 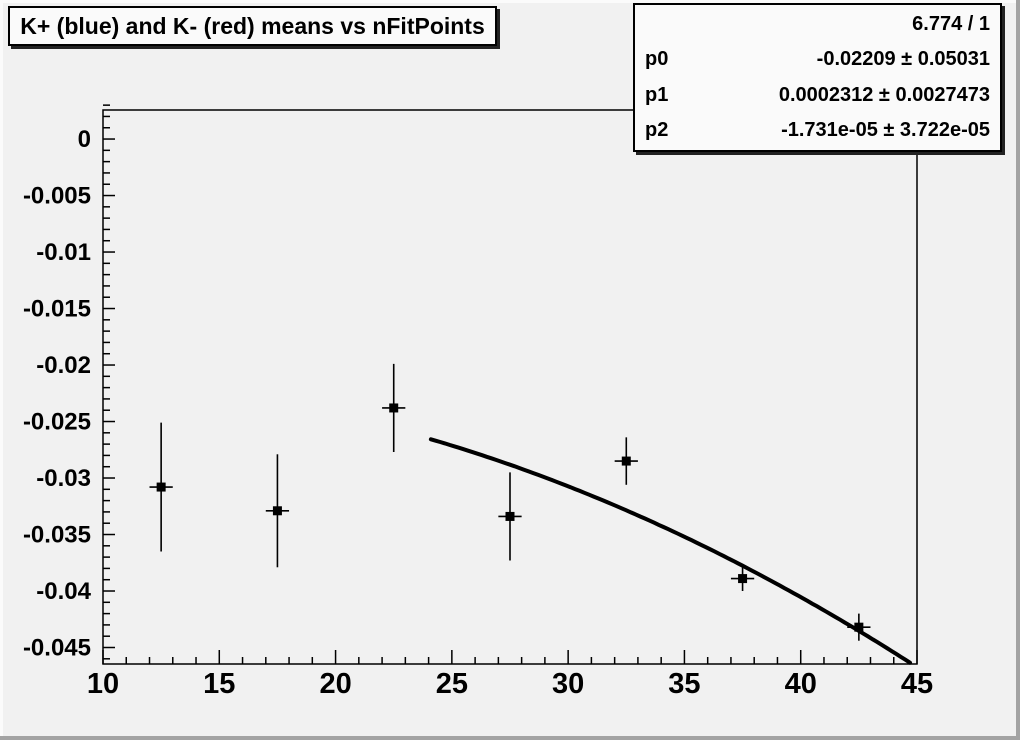 What do you see at coordinates (568, 684) in the screenshot?
I see `x-tick-label: 30` at bounding box center [568, 684].